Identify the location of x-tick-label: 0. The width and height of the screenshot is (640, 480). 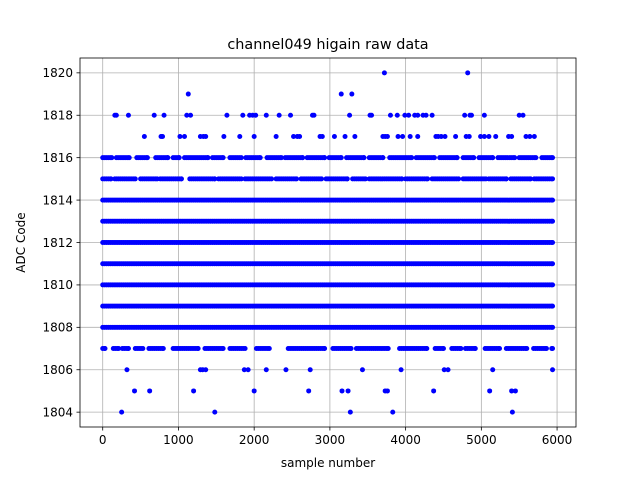
(103, 440).